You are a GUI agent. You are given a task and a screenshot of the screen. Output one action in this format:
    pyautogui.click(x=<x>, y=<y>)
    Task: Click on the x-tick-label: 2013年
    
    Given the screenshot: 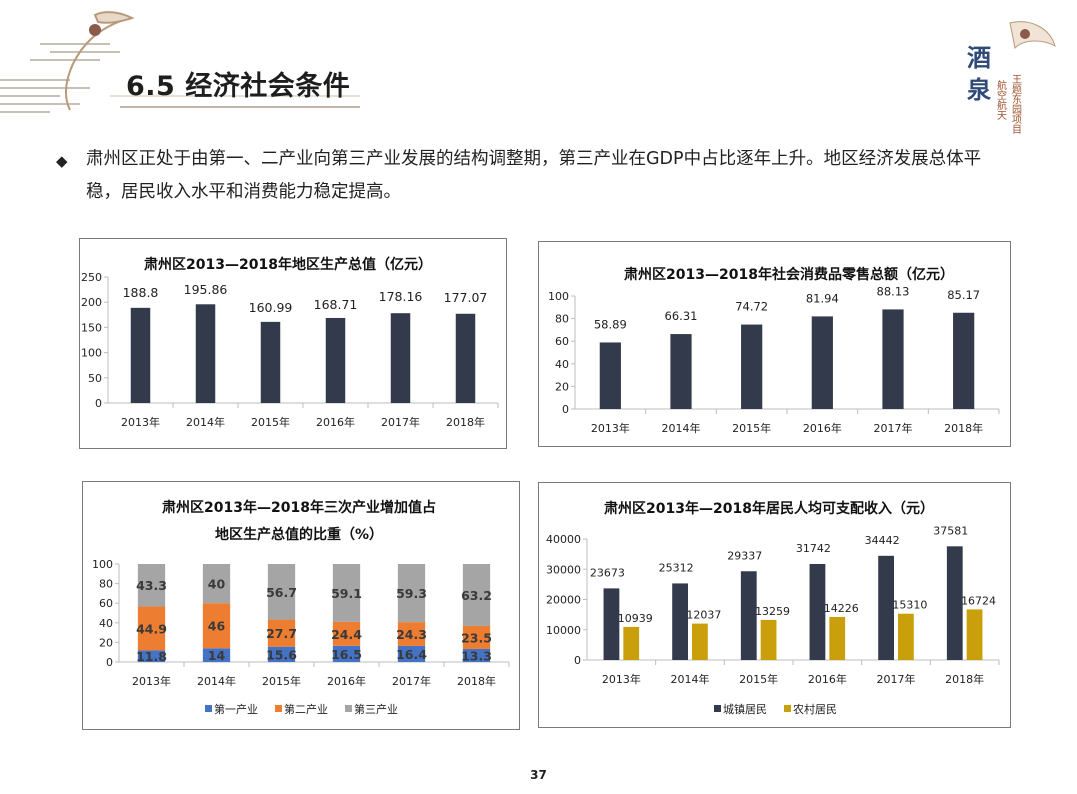 What is the action you would take?
    pyautogui.click(x=140, y=422)
    